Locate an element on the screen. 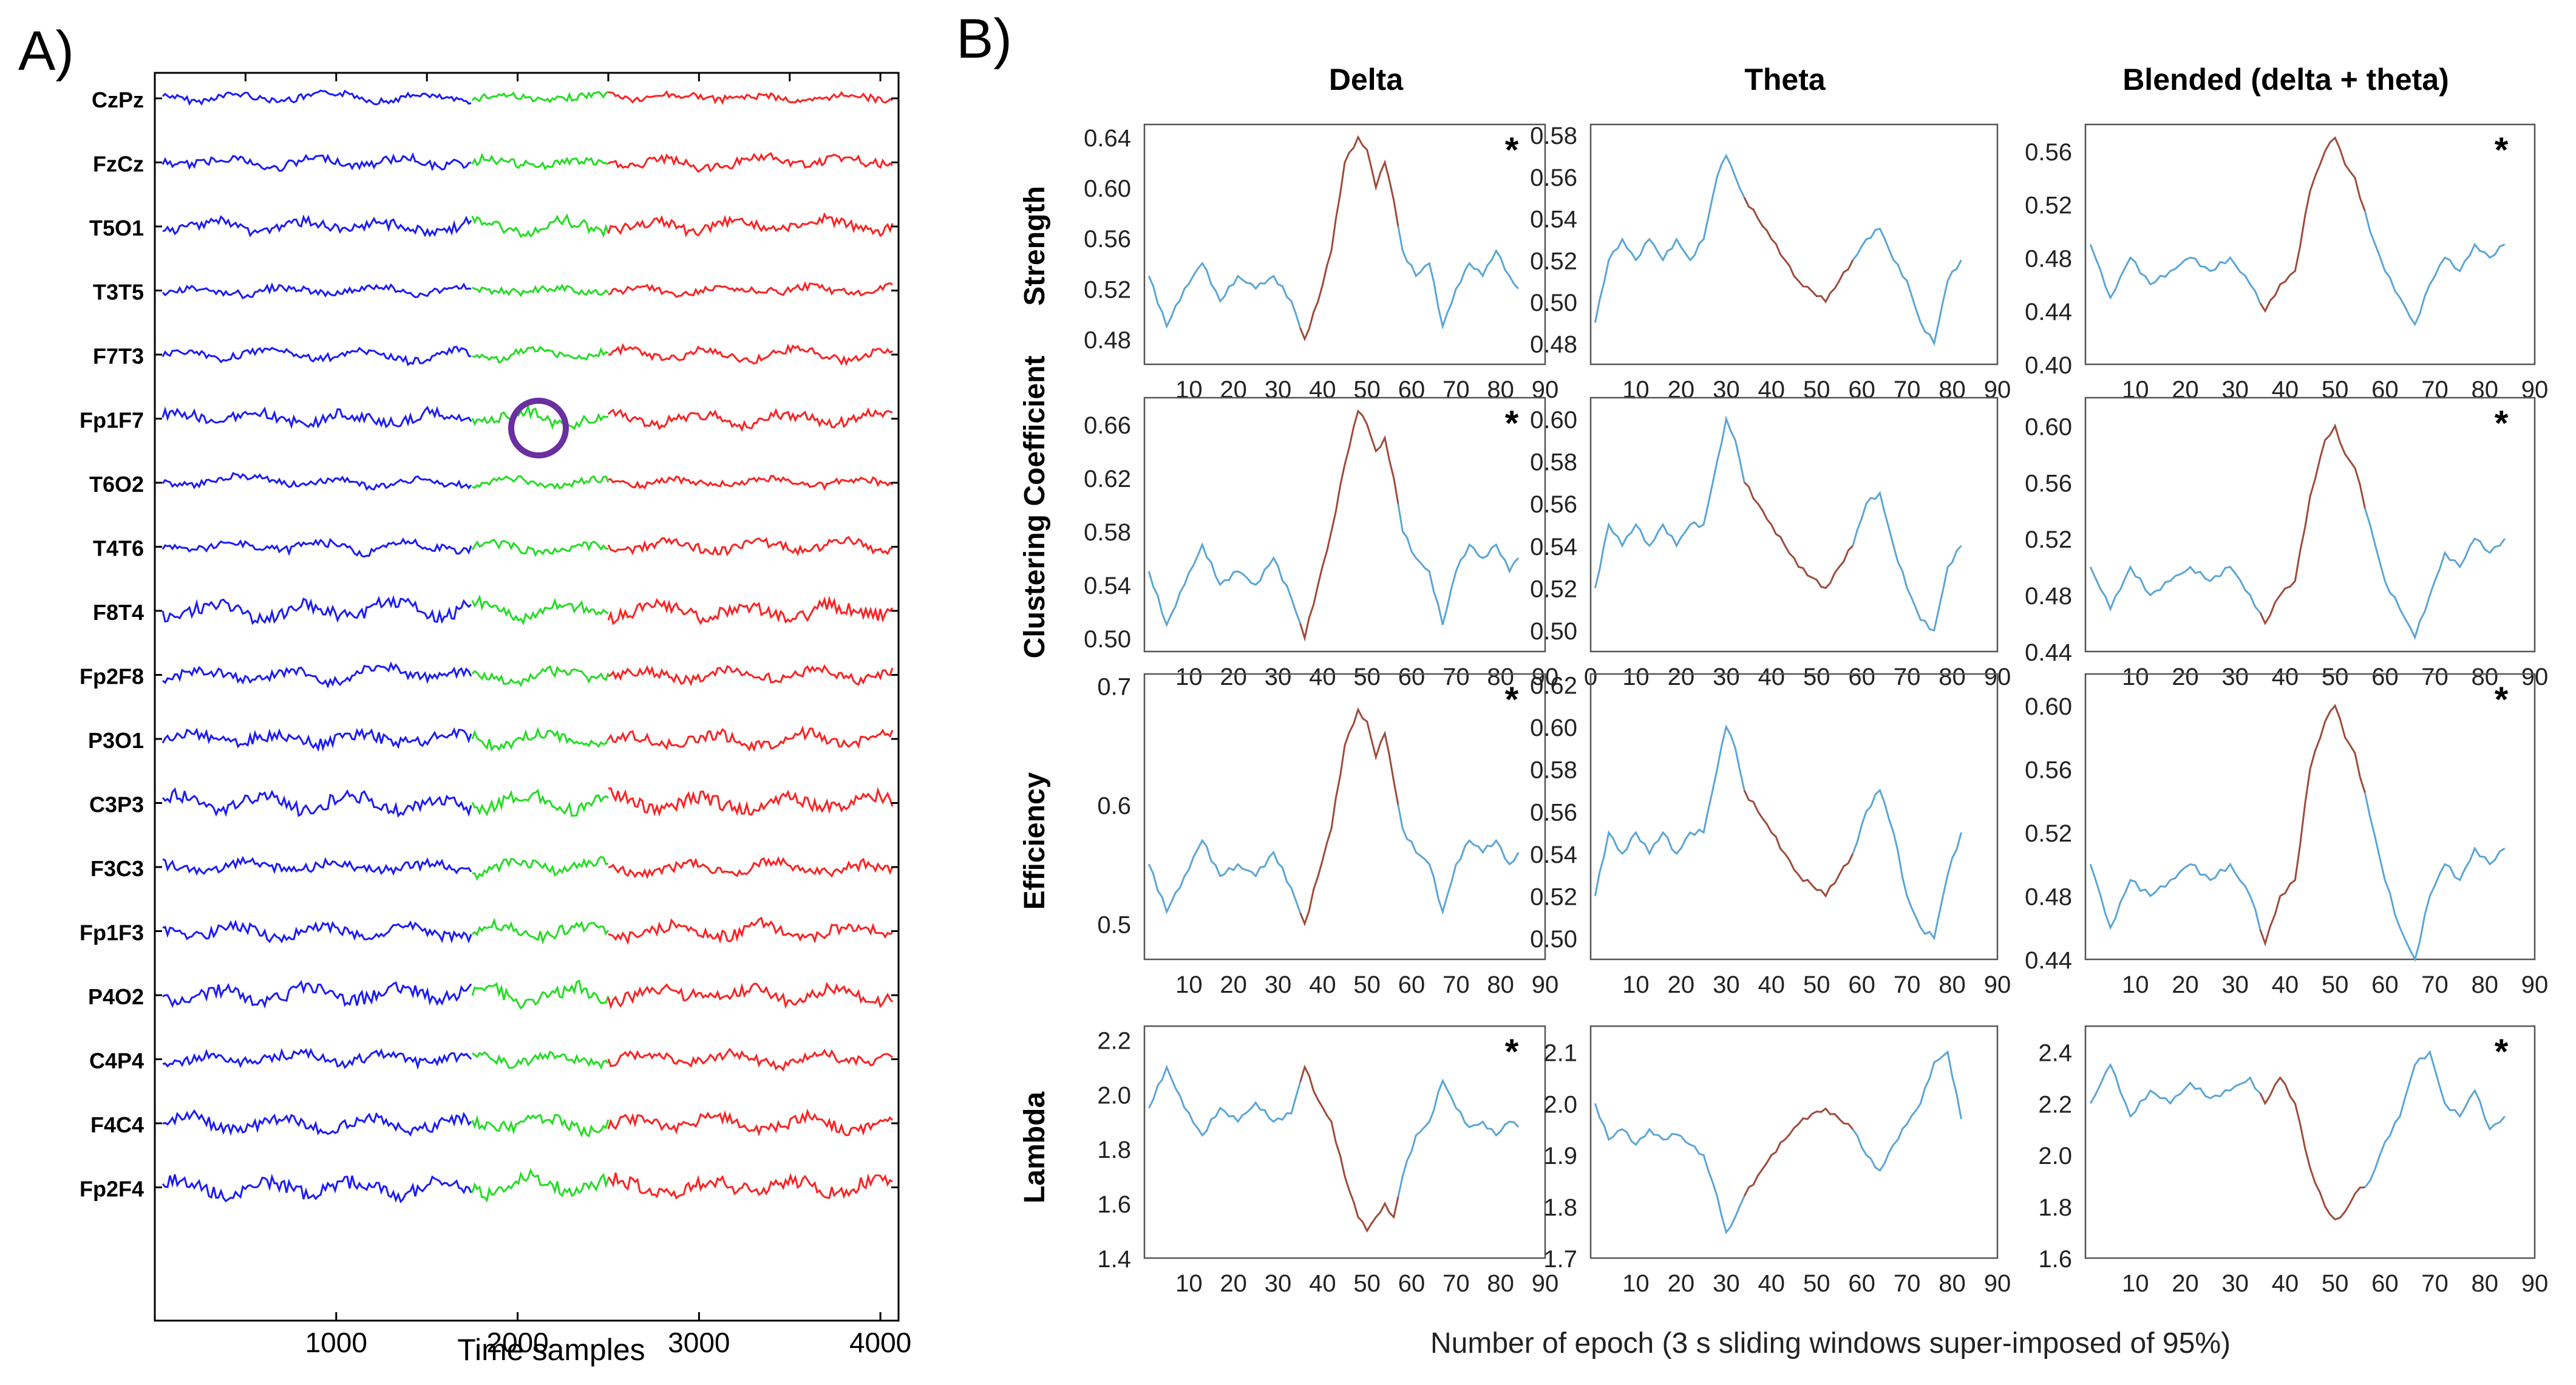 The image size is (2576, 1385). metric-chart: 0.60 0.56 0.52 0.48 0.44 10 20 30 40 50 60 70 80 90 * is located at coordinates (2287, 836).